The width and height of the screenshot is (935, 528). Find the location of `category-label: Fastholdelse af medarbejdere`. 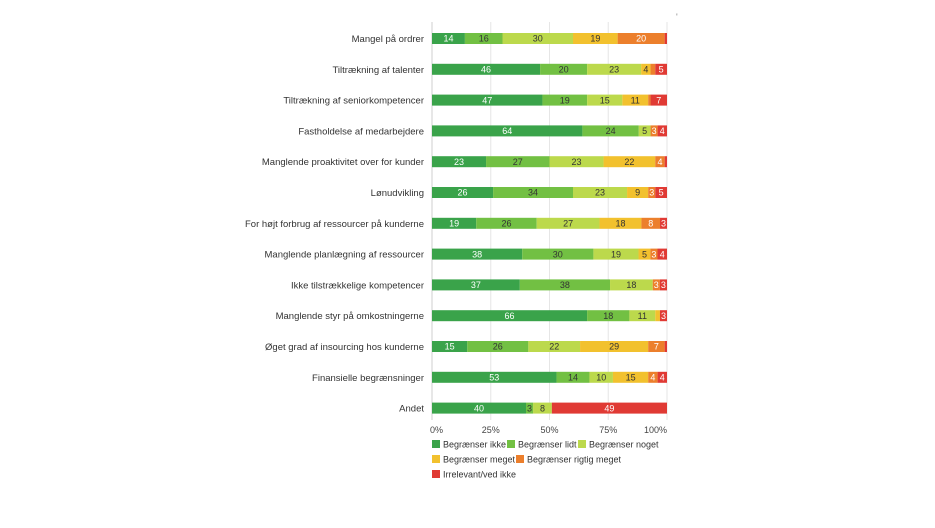

category-label: Fastholdelse af medarbejdere is located at coordinates (361, 131).